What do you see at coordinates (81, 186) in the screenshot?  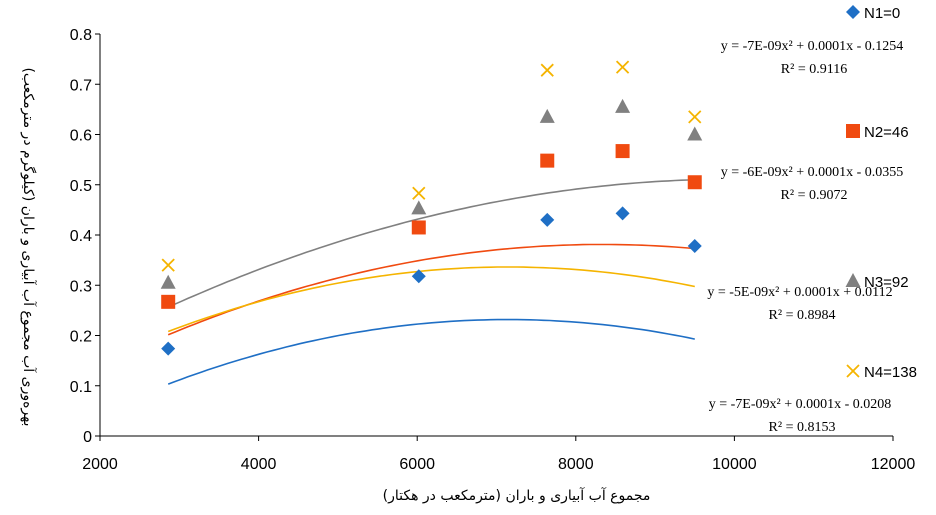 I see `y-tick-label: 0.5` at bounding box center [81, 186].